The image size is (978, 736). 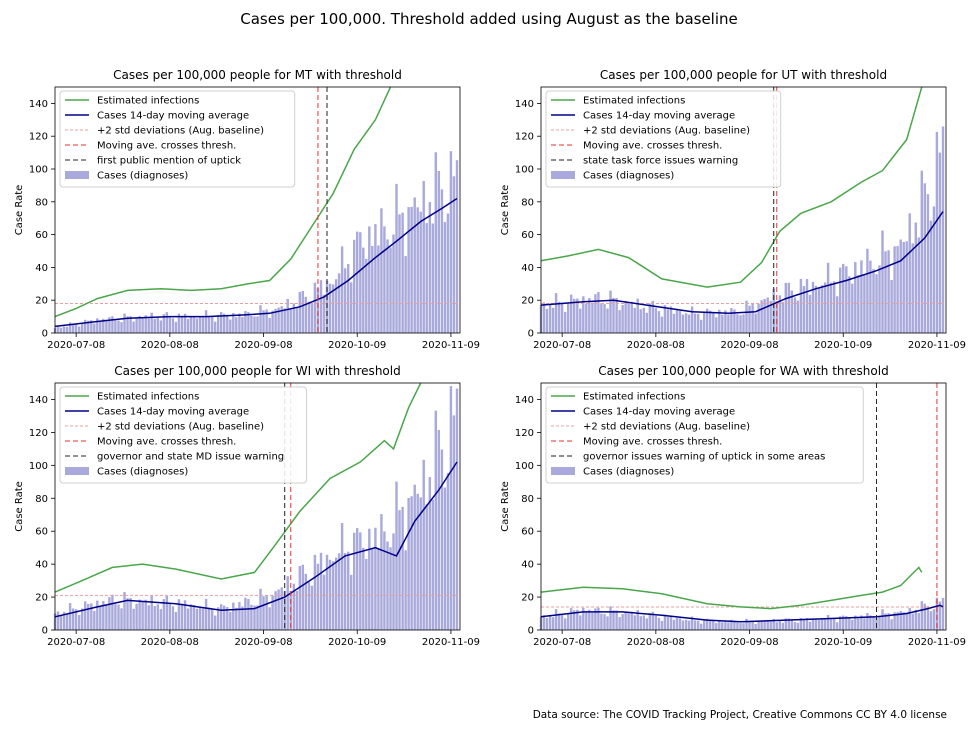 What do you see at coordinates (524, 104) in the screenshot?
I see `y-tick-label: 140` at bounding box center [524, 104].